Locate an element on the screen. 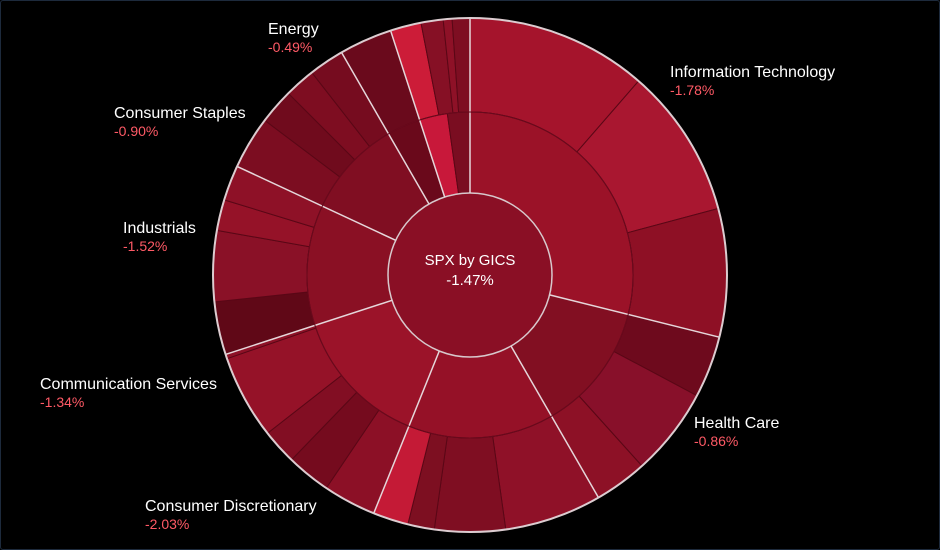  sector-label-name: Information Technology is located at coordinates (752, 72).